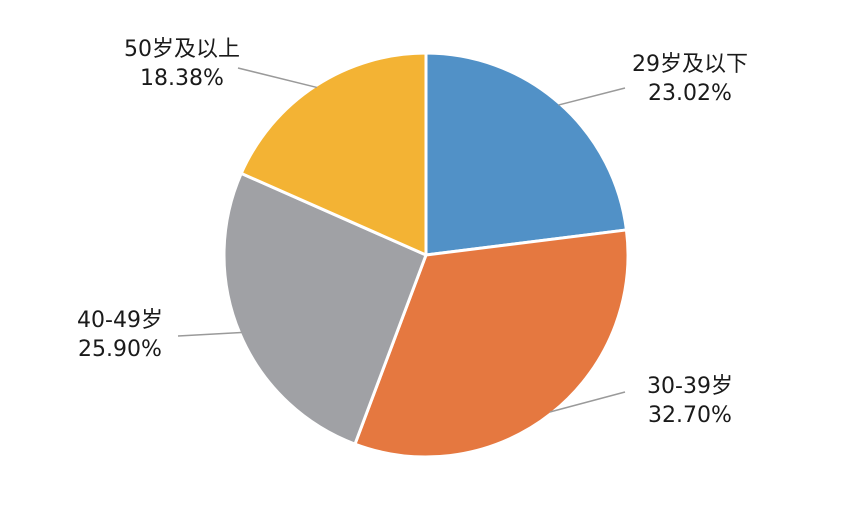 The image size is (852, 512). I want to click on slice-label-3: 50岁及以上 18.38%, so click(182, 64).